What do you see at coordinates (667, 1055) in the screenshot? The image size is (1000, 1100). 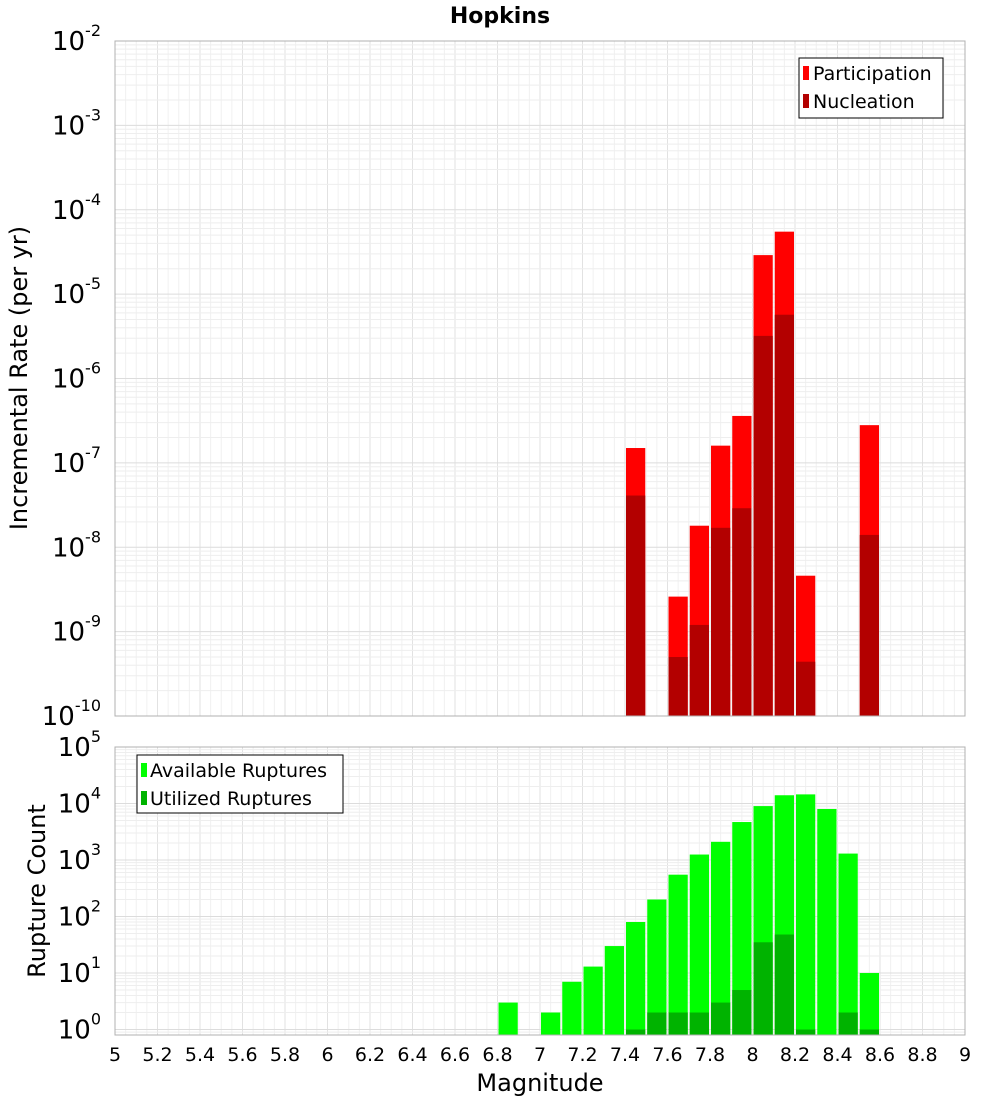 I see `x-tick-label: 7.6` at bounding box center [667, 1055].